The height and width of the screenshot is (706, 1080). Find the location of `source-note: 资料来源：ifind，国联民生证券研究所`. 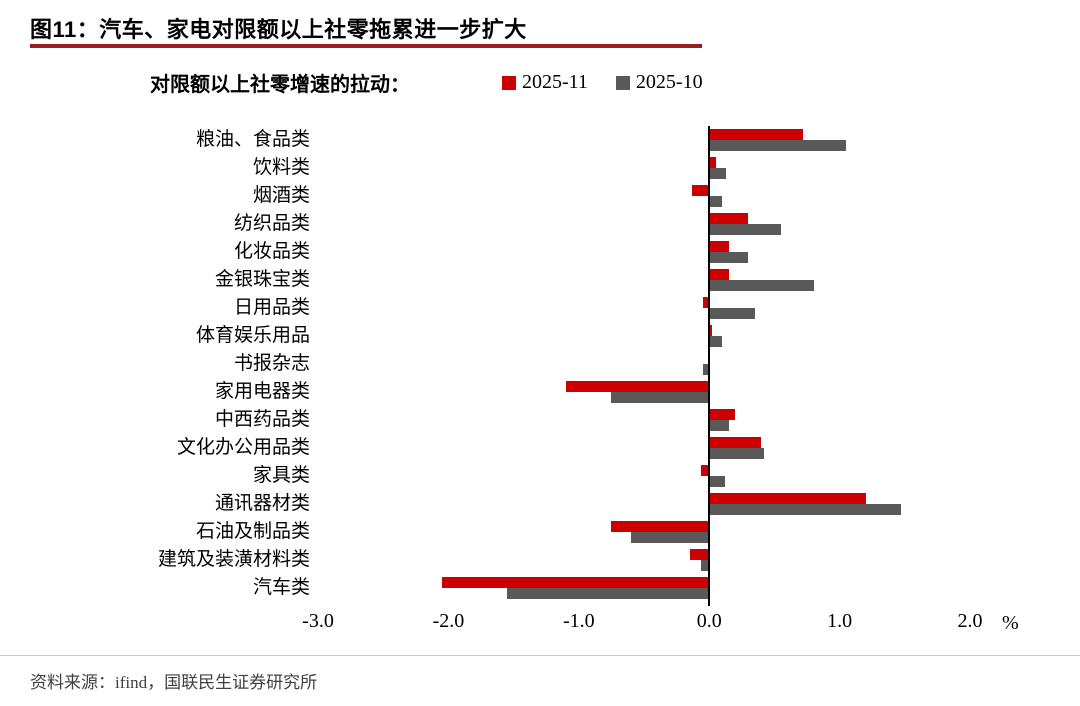

source-note: 资料来源：ifind，国联民生证券研究所 is located at coordinates (174, 682).